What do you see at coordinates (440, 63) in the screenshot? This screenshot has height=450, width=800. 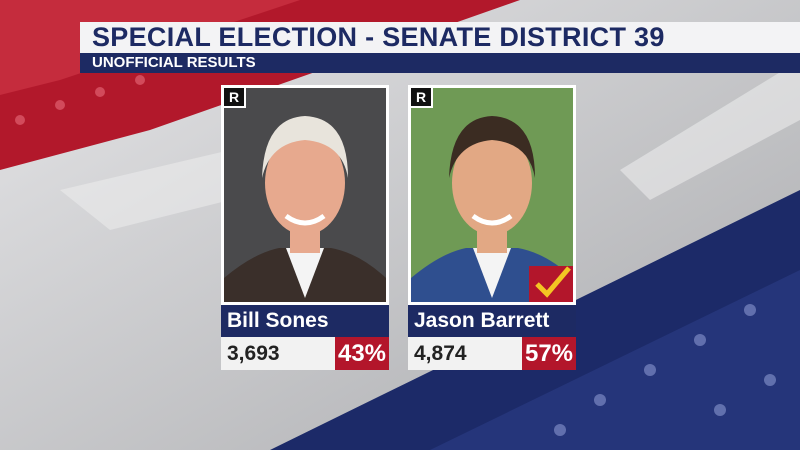 I see `subtitle: UNOFFICIAL RESULTS` at bounding box center [440, 63].